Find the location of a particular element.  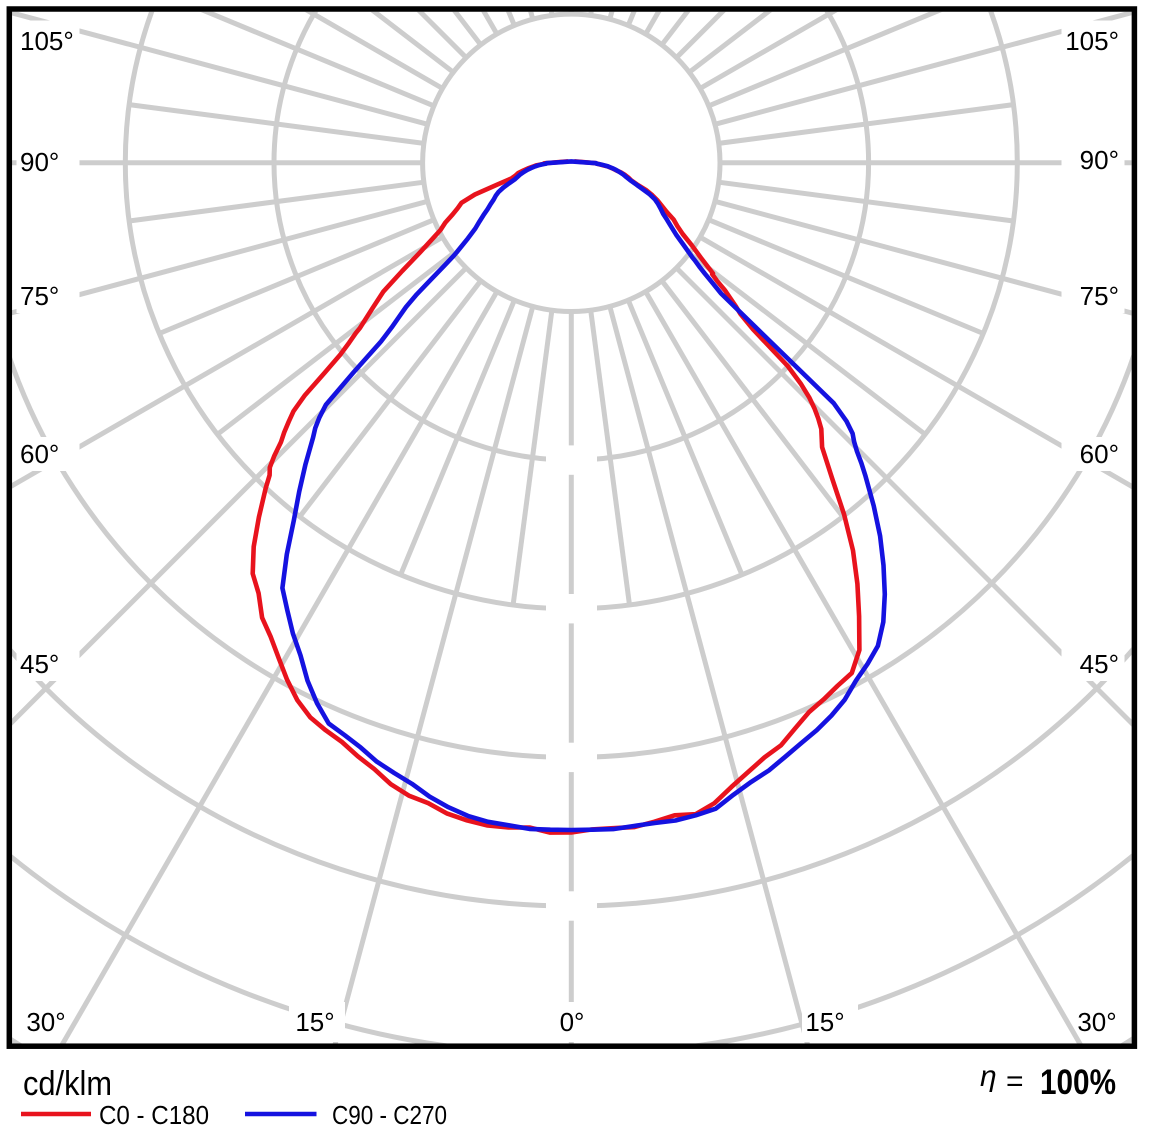

svg-text: C90 - C270 is located at coordinates (389, 1115).